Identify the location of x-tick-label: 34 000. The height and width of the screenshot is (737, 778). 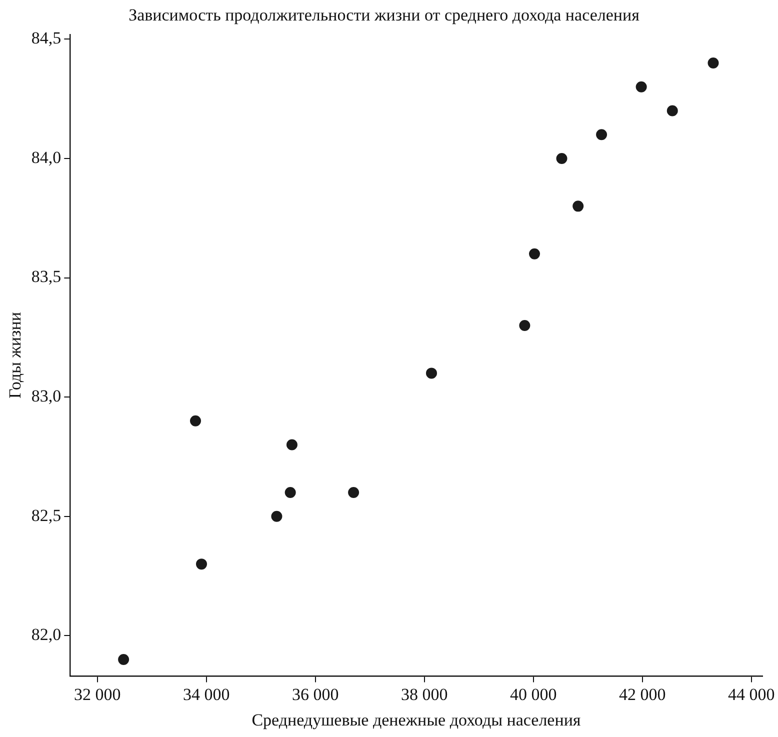
(206, 694).